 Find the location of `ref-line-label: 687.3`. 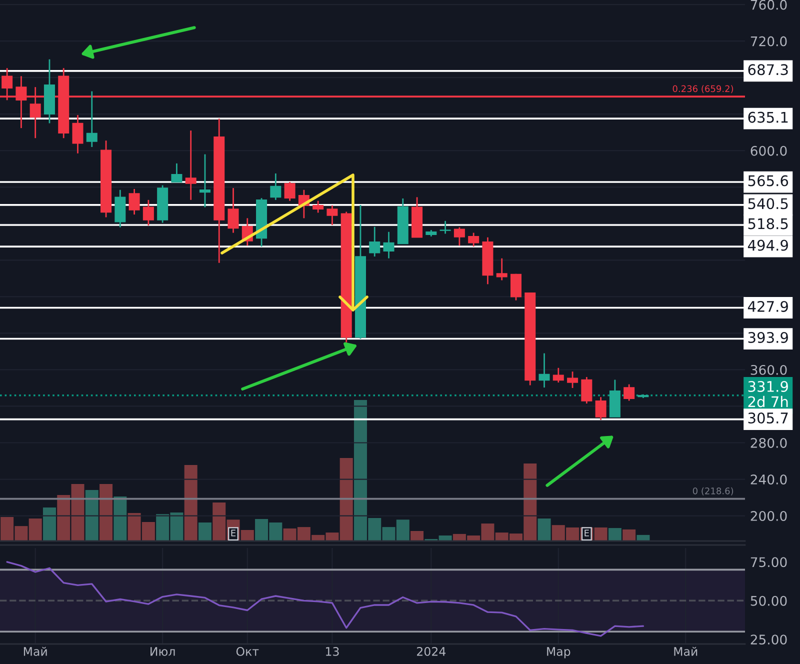

ref-line-label: 687.3 is located at coordinates (768, 70).